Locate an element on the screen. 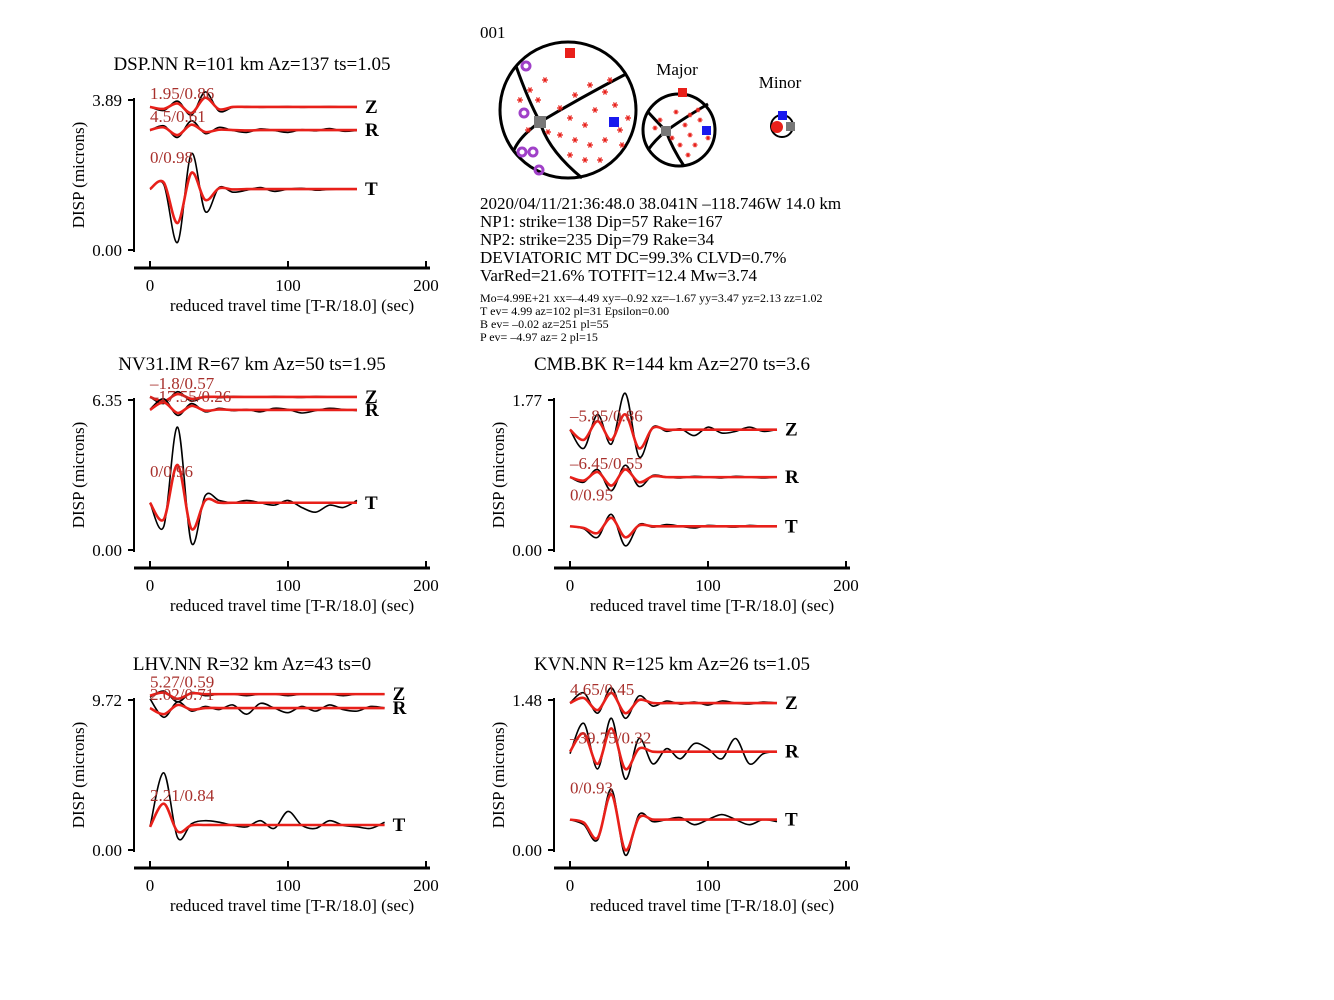 This screenshot has width=1334, height=1000. y-tick-label: 6.35 is located at coordinates (107, 400).